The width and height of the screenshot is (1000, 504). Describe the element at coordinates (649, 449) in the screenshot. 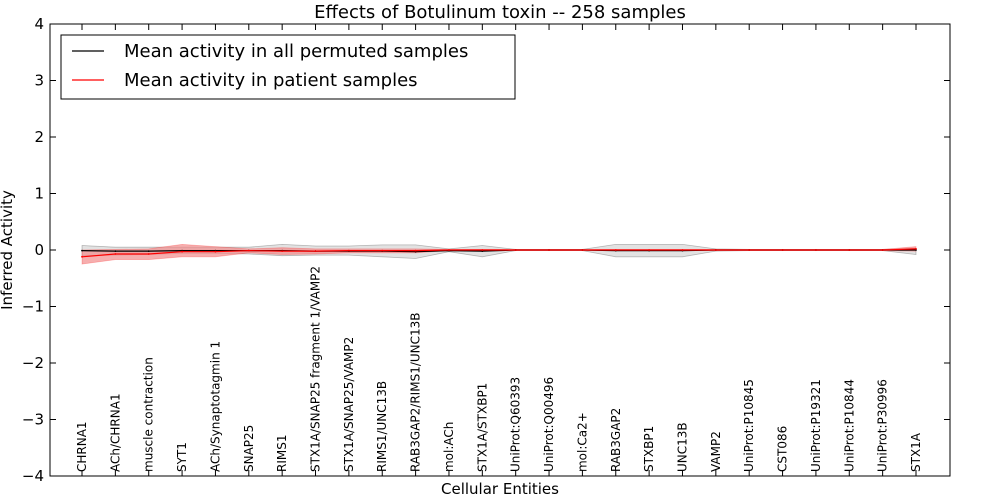

I see `x-tick-label: STXBP1` at that location.